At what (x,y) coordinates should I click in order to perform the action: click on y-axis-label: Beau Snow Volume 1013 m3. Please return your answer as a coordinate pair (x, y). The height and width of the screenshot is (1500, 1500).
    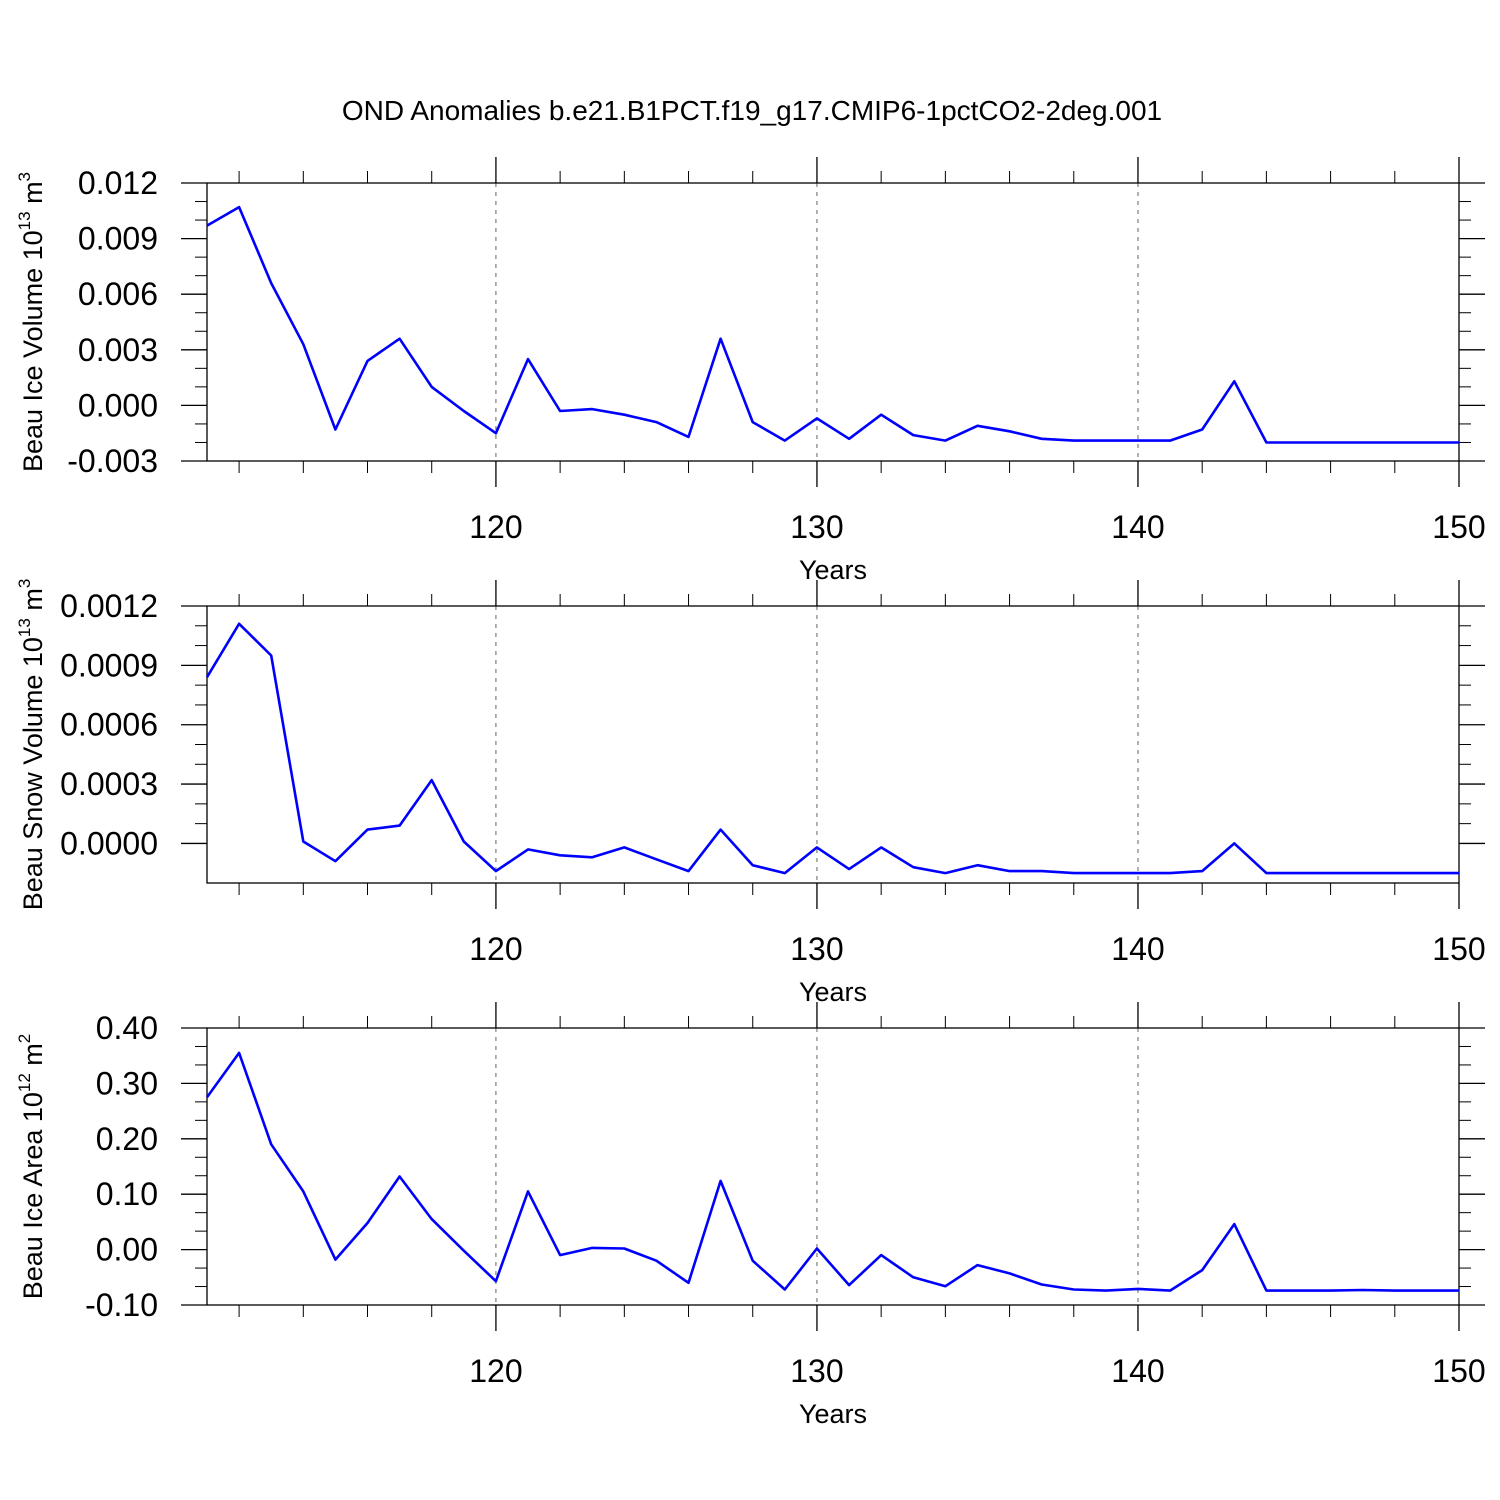
    Looking at the image, I should click on (31, 745).